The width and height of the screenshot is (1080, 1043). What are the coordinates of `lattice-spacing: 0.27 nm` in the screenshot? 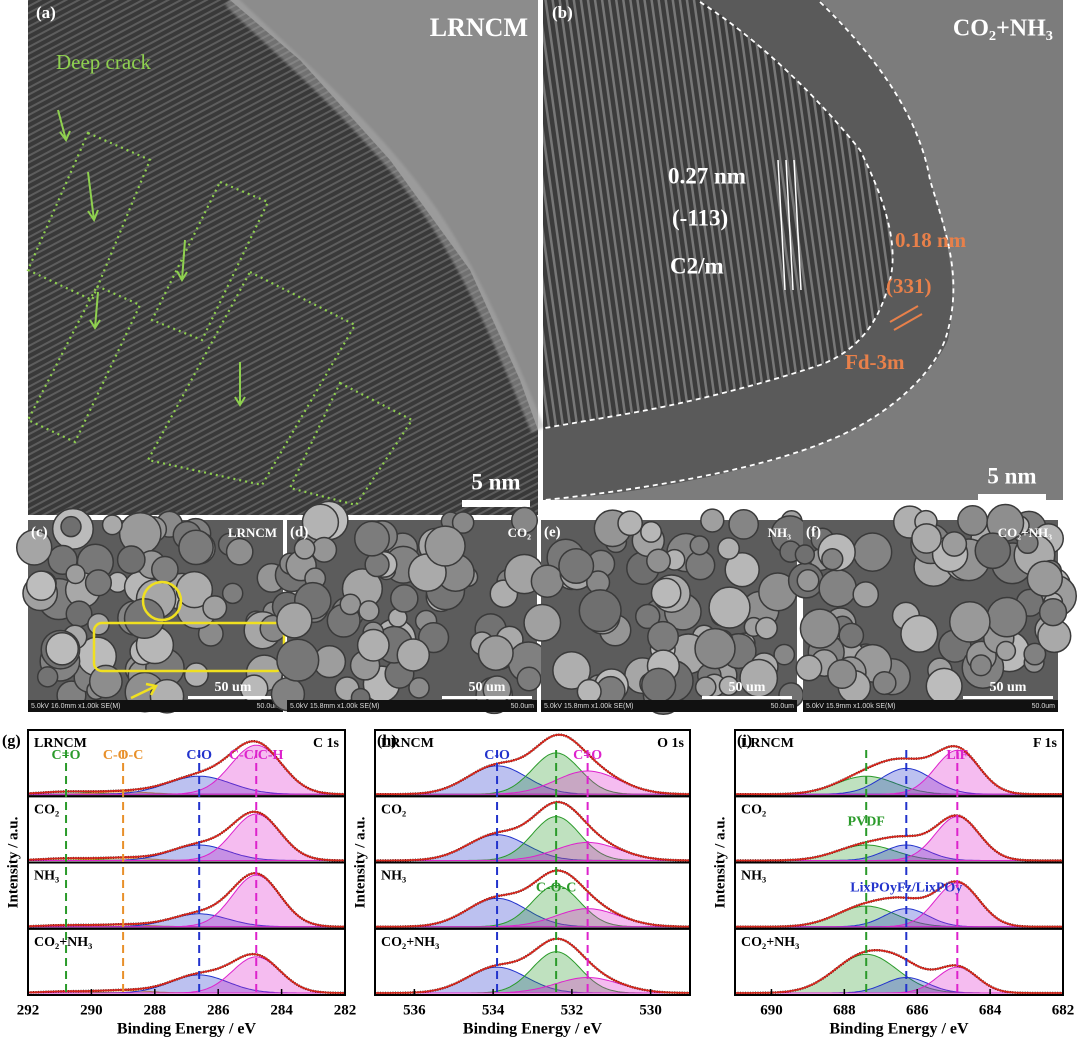 It's located at (707, 175).